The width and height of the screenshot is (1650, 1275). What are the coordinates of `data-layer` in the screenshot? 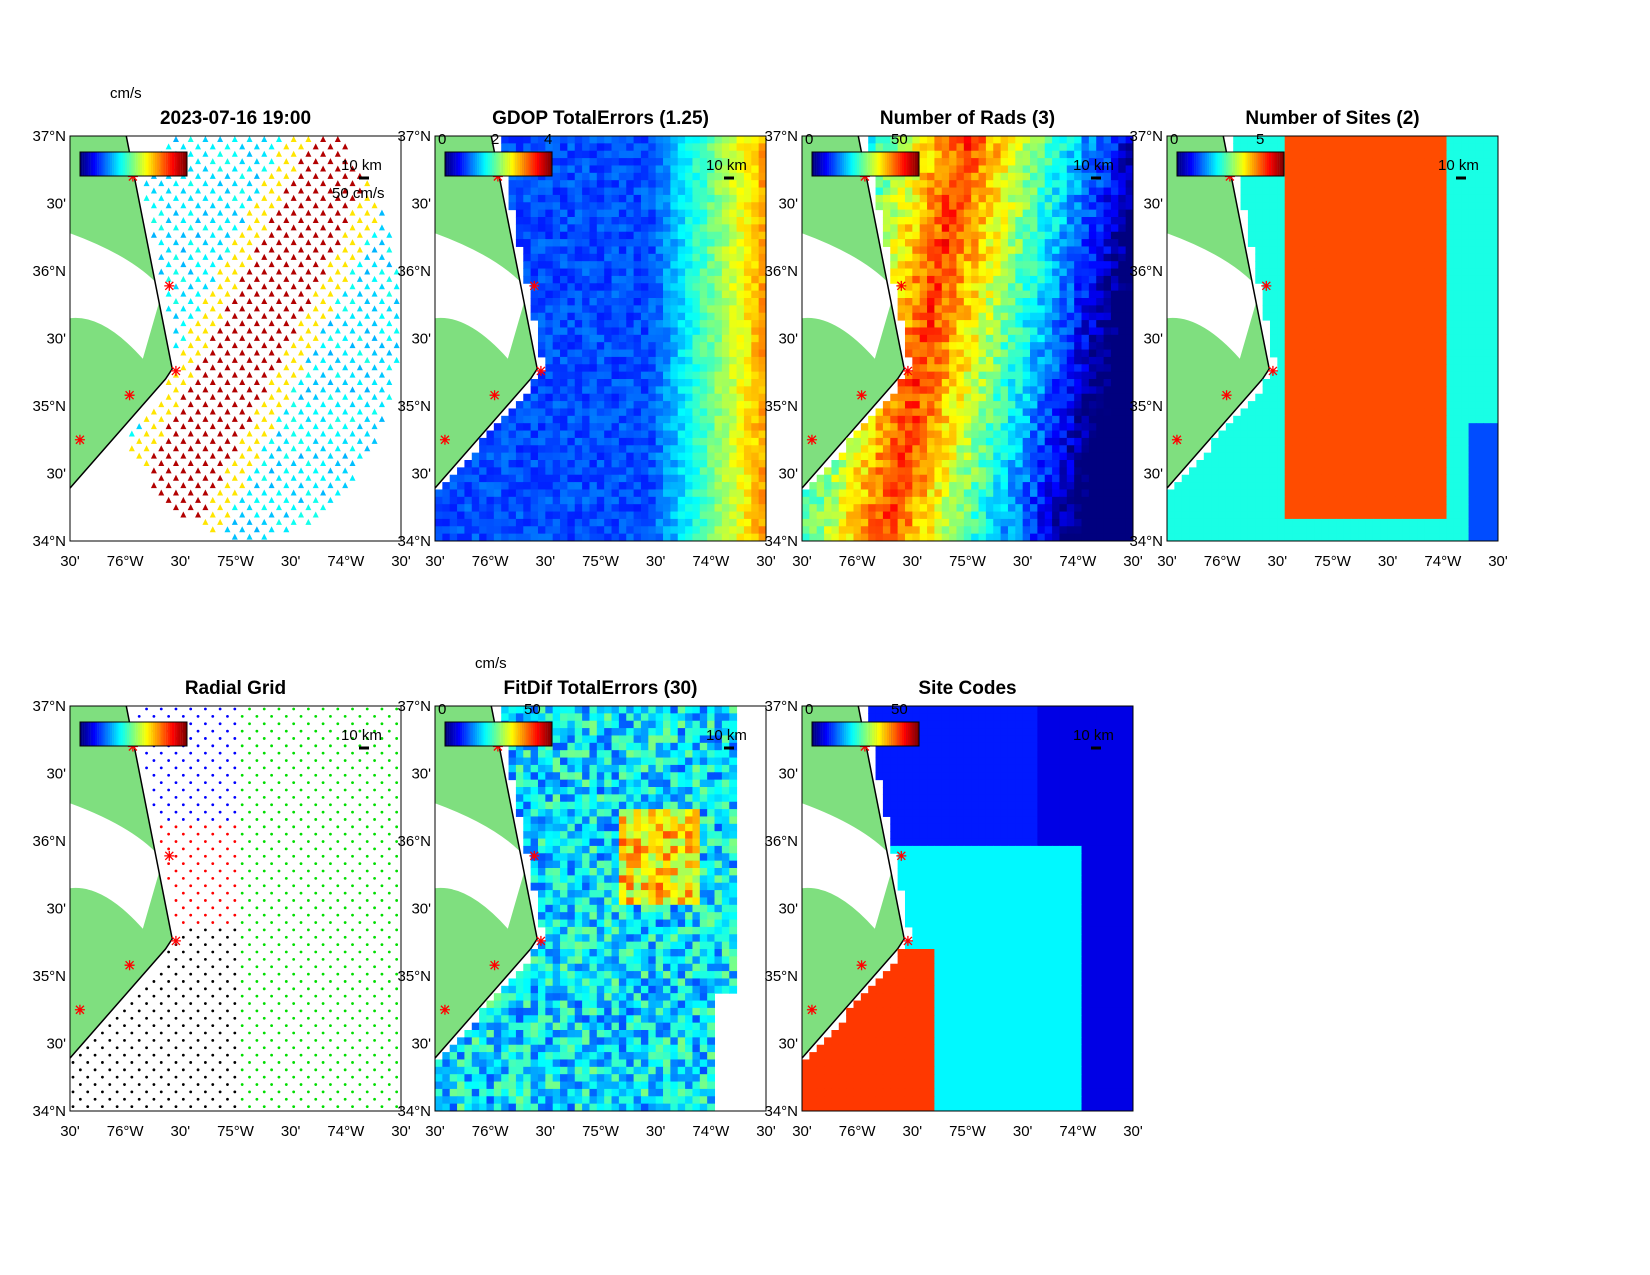 It's located at (600, 338).